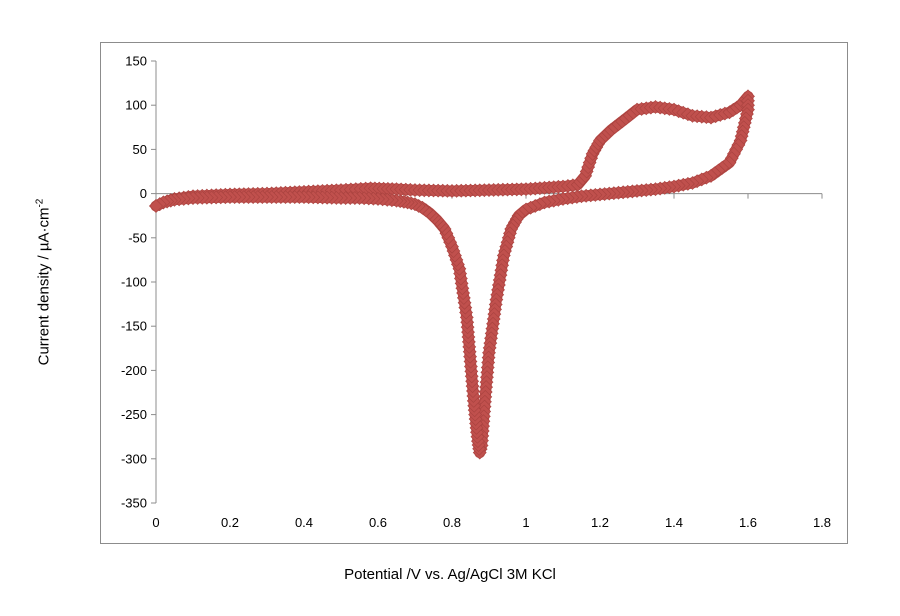  Describe the element at coordinates (134, 458) in the screenshot. I see `y-tick-label: -300` at that location.